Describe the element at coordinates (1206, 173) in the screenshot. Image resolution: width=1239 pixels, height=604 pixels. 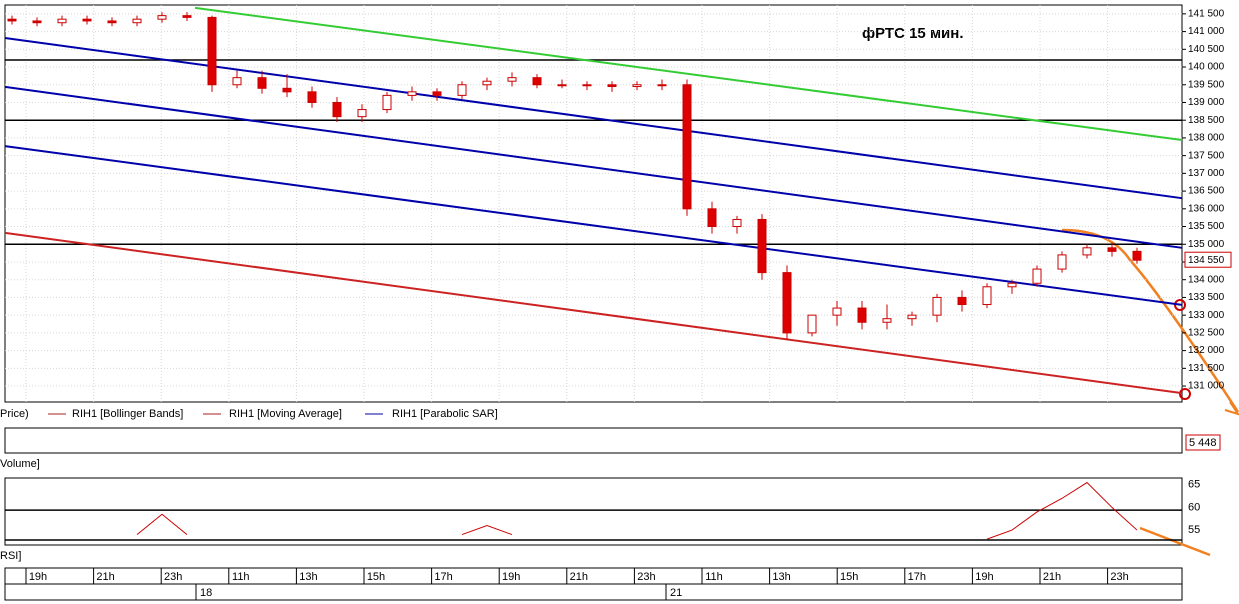
I see `y-tick-label: 137 000` at that location.